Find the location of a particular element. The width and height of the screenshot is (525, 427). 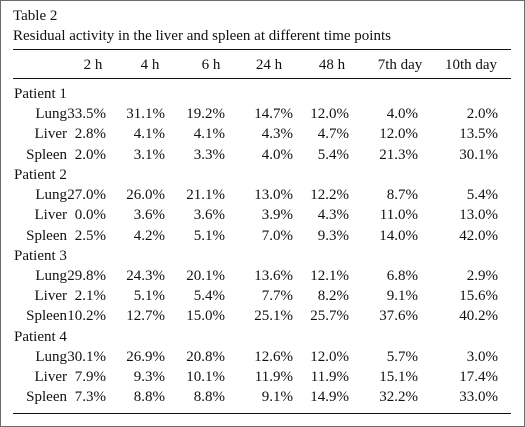

table-cell: 42.0% is located at coordinates (478, 235).